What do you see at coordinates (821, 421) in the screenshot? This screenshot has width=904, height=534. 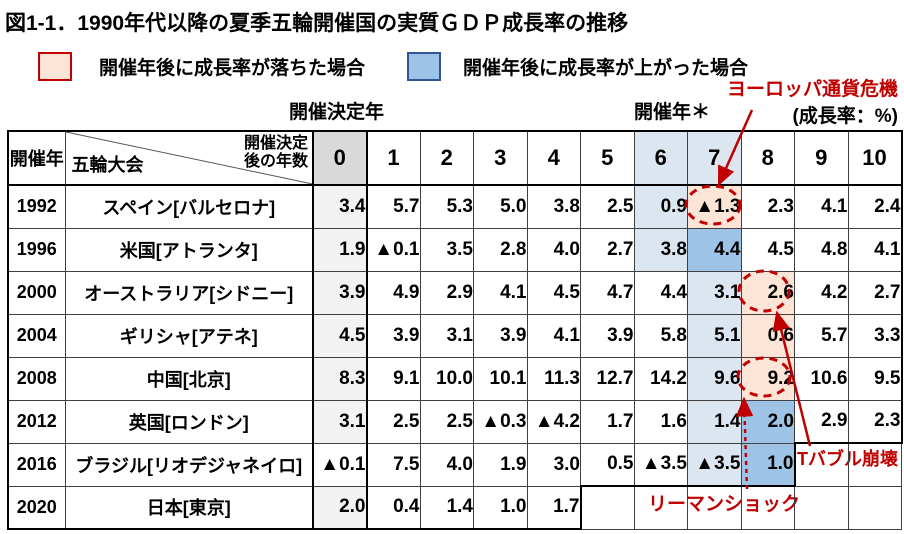 I see `cell-2012-y9: 2.9` at bounding box center [821, 421].